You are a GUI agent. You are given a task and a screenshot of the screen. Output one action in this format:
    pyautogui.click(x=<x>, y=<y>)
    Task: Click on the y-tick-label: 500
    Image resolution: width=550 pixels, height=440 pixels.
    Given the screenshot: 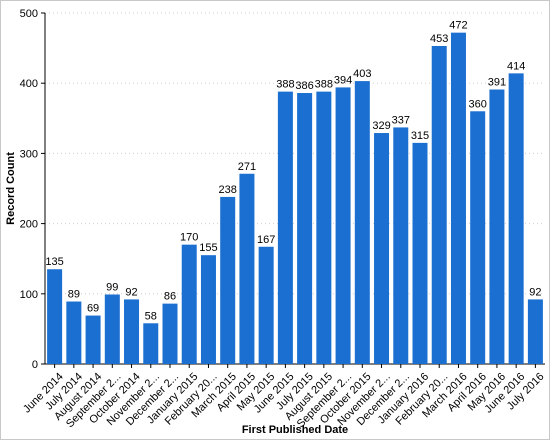 What is the action you would take?
    pyautogui.click(x=29, y=14)
    